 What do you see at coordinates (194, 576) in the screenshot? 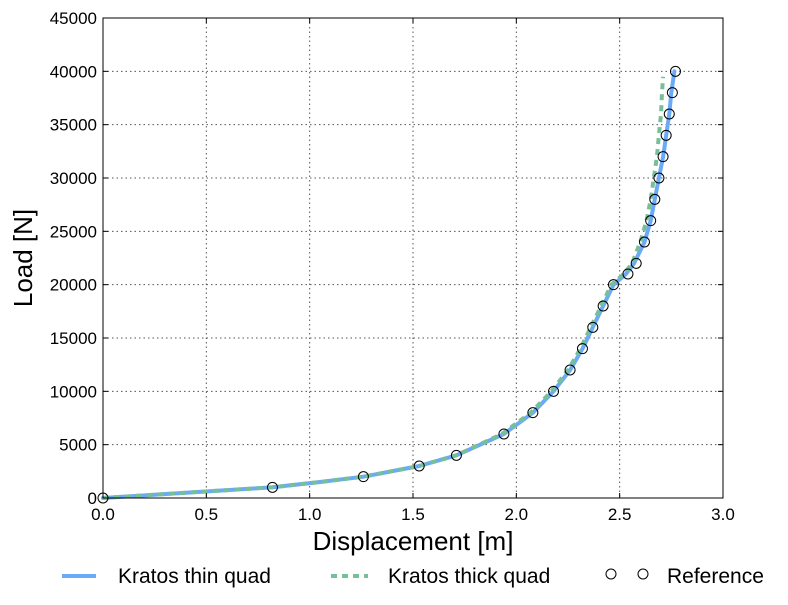
I see `legend-thin-quad-label: Kratos thin quad` at bounding box center [194, 576].